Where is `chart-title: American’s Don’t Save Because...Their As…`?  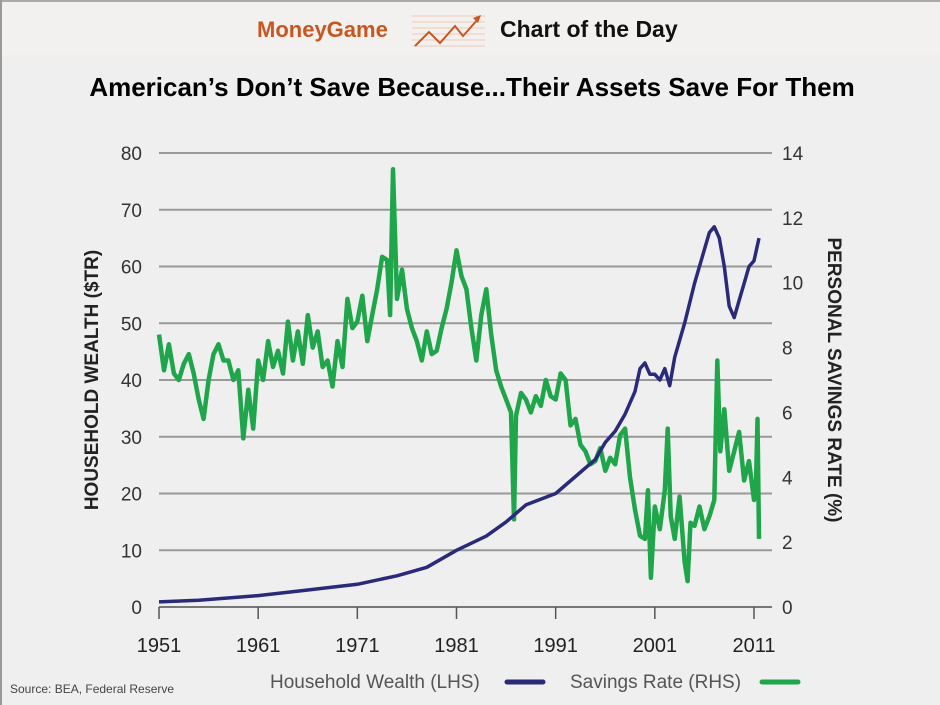 chart-title: American’s Don’t Save Because...Their As… is located at coordinates (472, 87).